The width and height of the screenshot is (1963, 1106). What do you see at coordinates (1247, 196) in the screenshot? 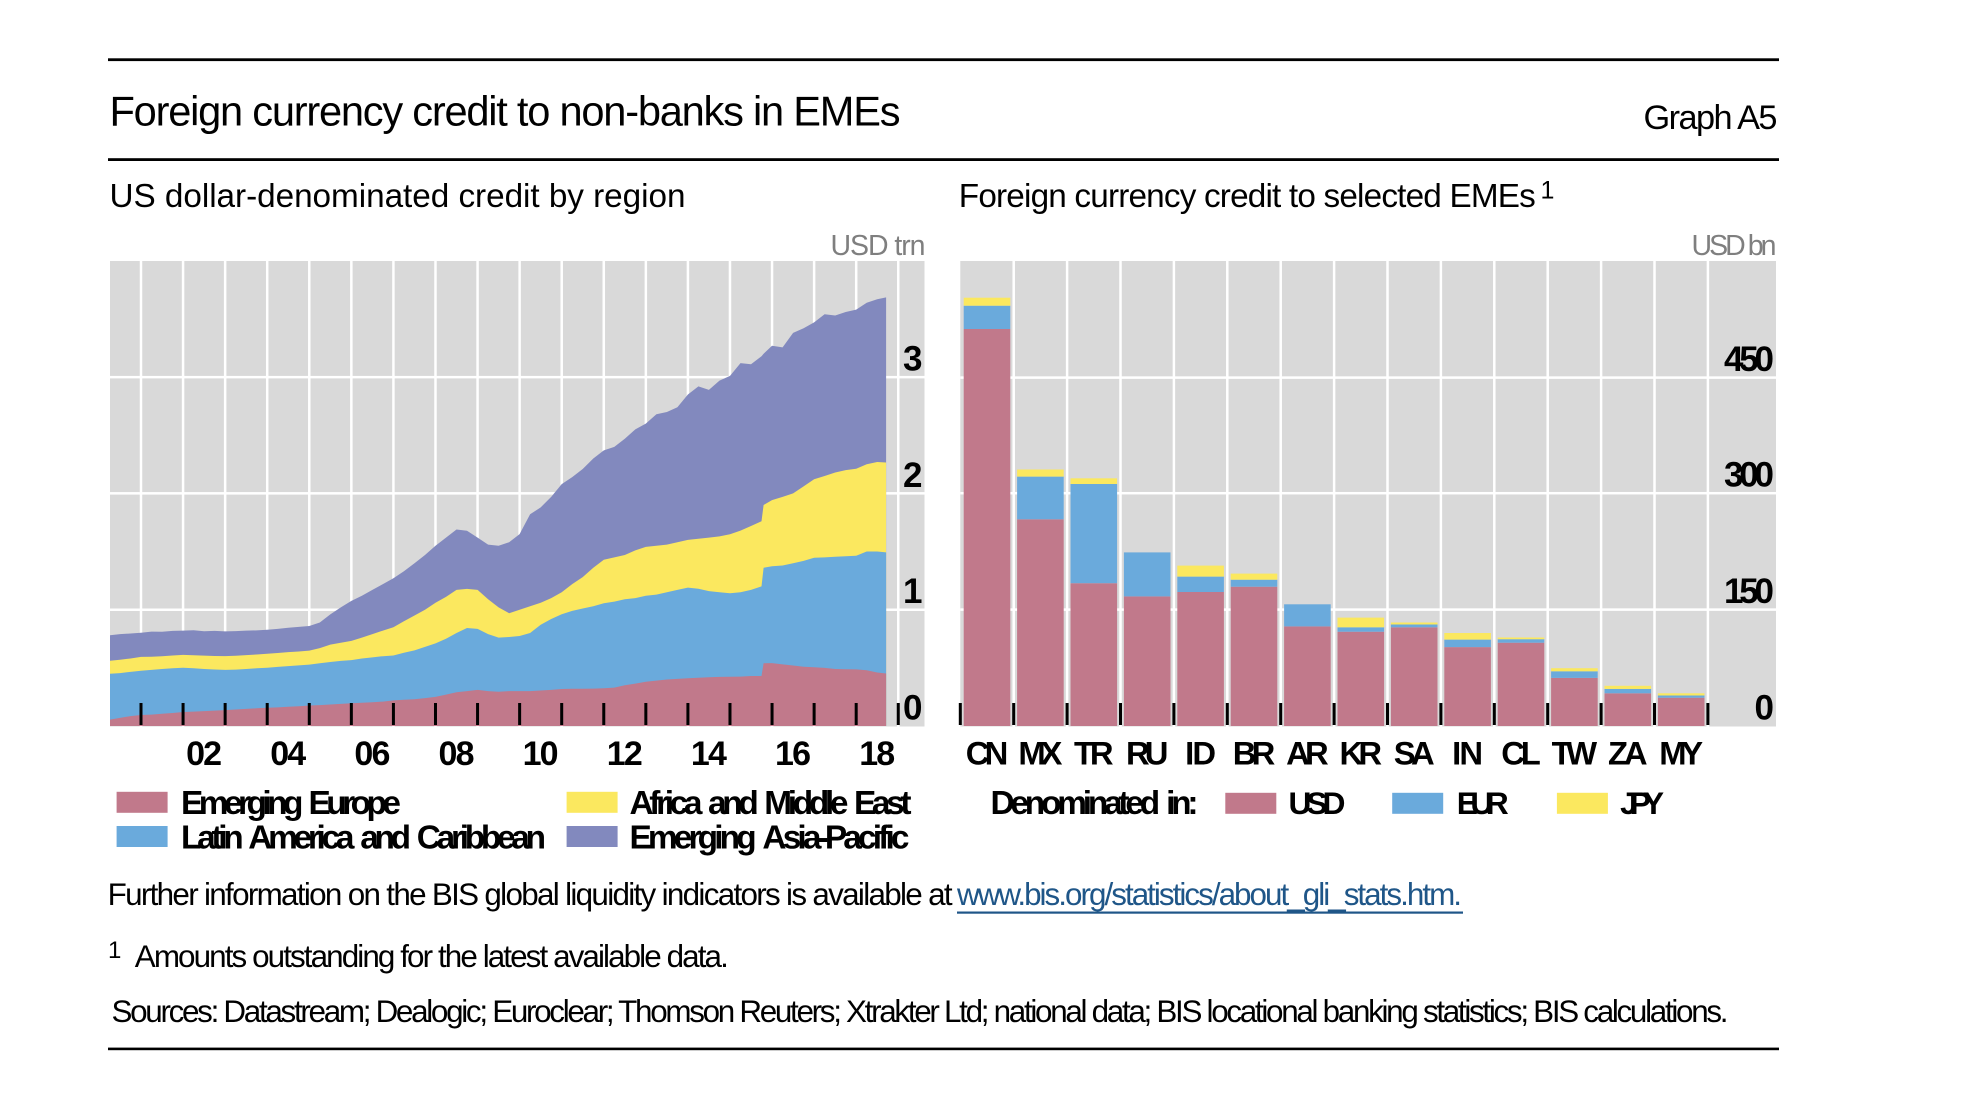
I see `svg-text:Foreign currency credit to sel: Foreign currency credit to selected EMEs` at bounding box center [1247, 196].